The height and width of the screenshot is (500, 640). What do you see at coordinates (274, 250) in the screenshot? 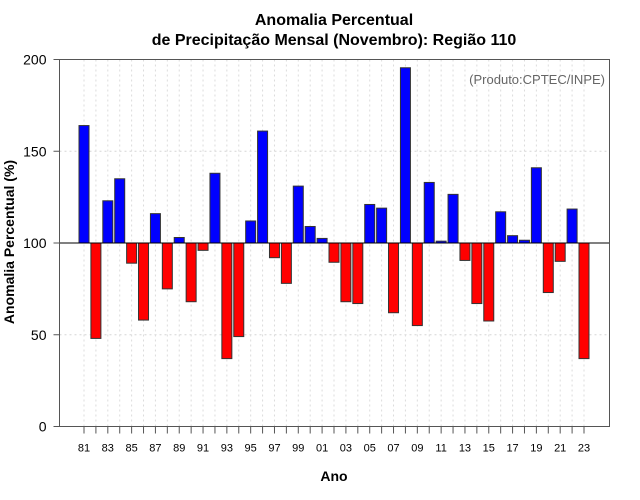
I see `bar-1997` at bounding box center [274, 250].